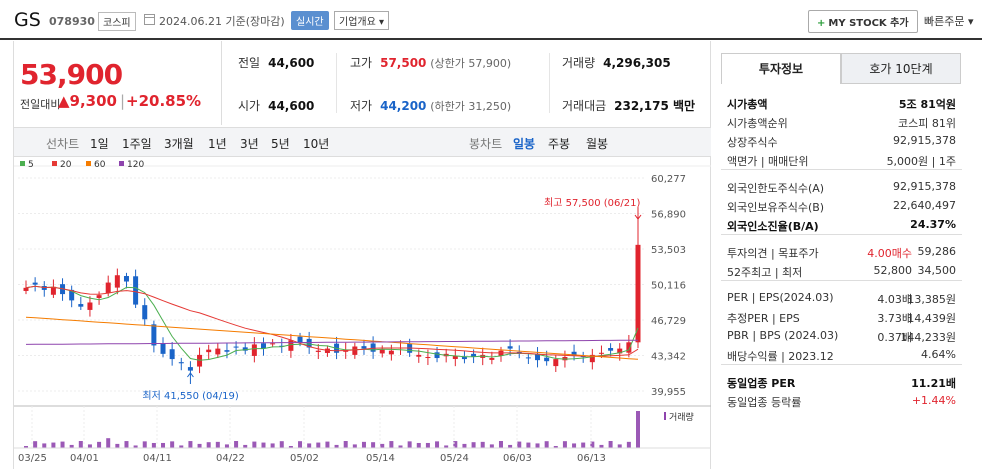 Image resolution: width=982 pixels, height=469 pixels. What do you see at coordinates (217, 144) in the screenshot?
I see `period-1y: 1년` at bounding box center [217, 144].